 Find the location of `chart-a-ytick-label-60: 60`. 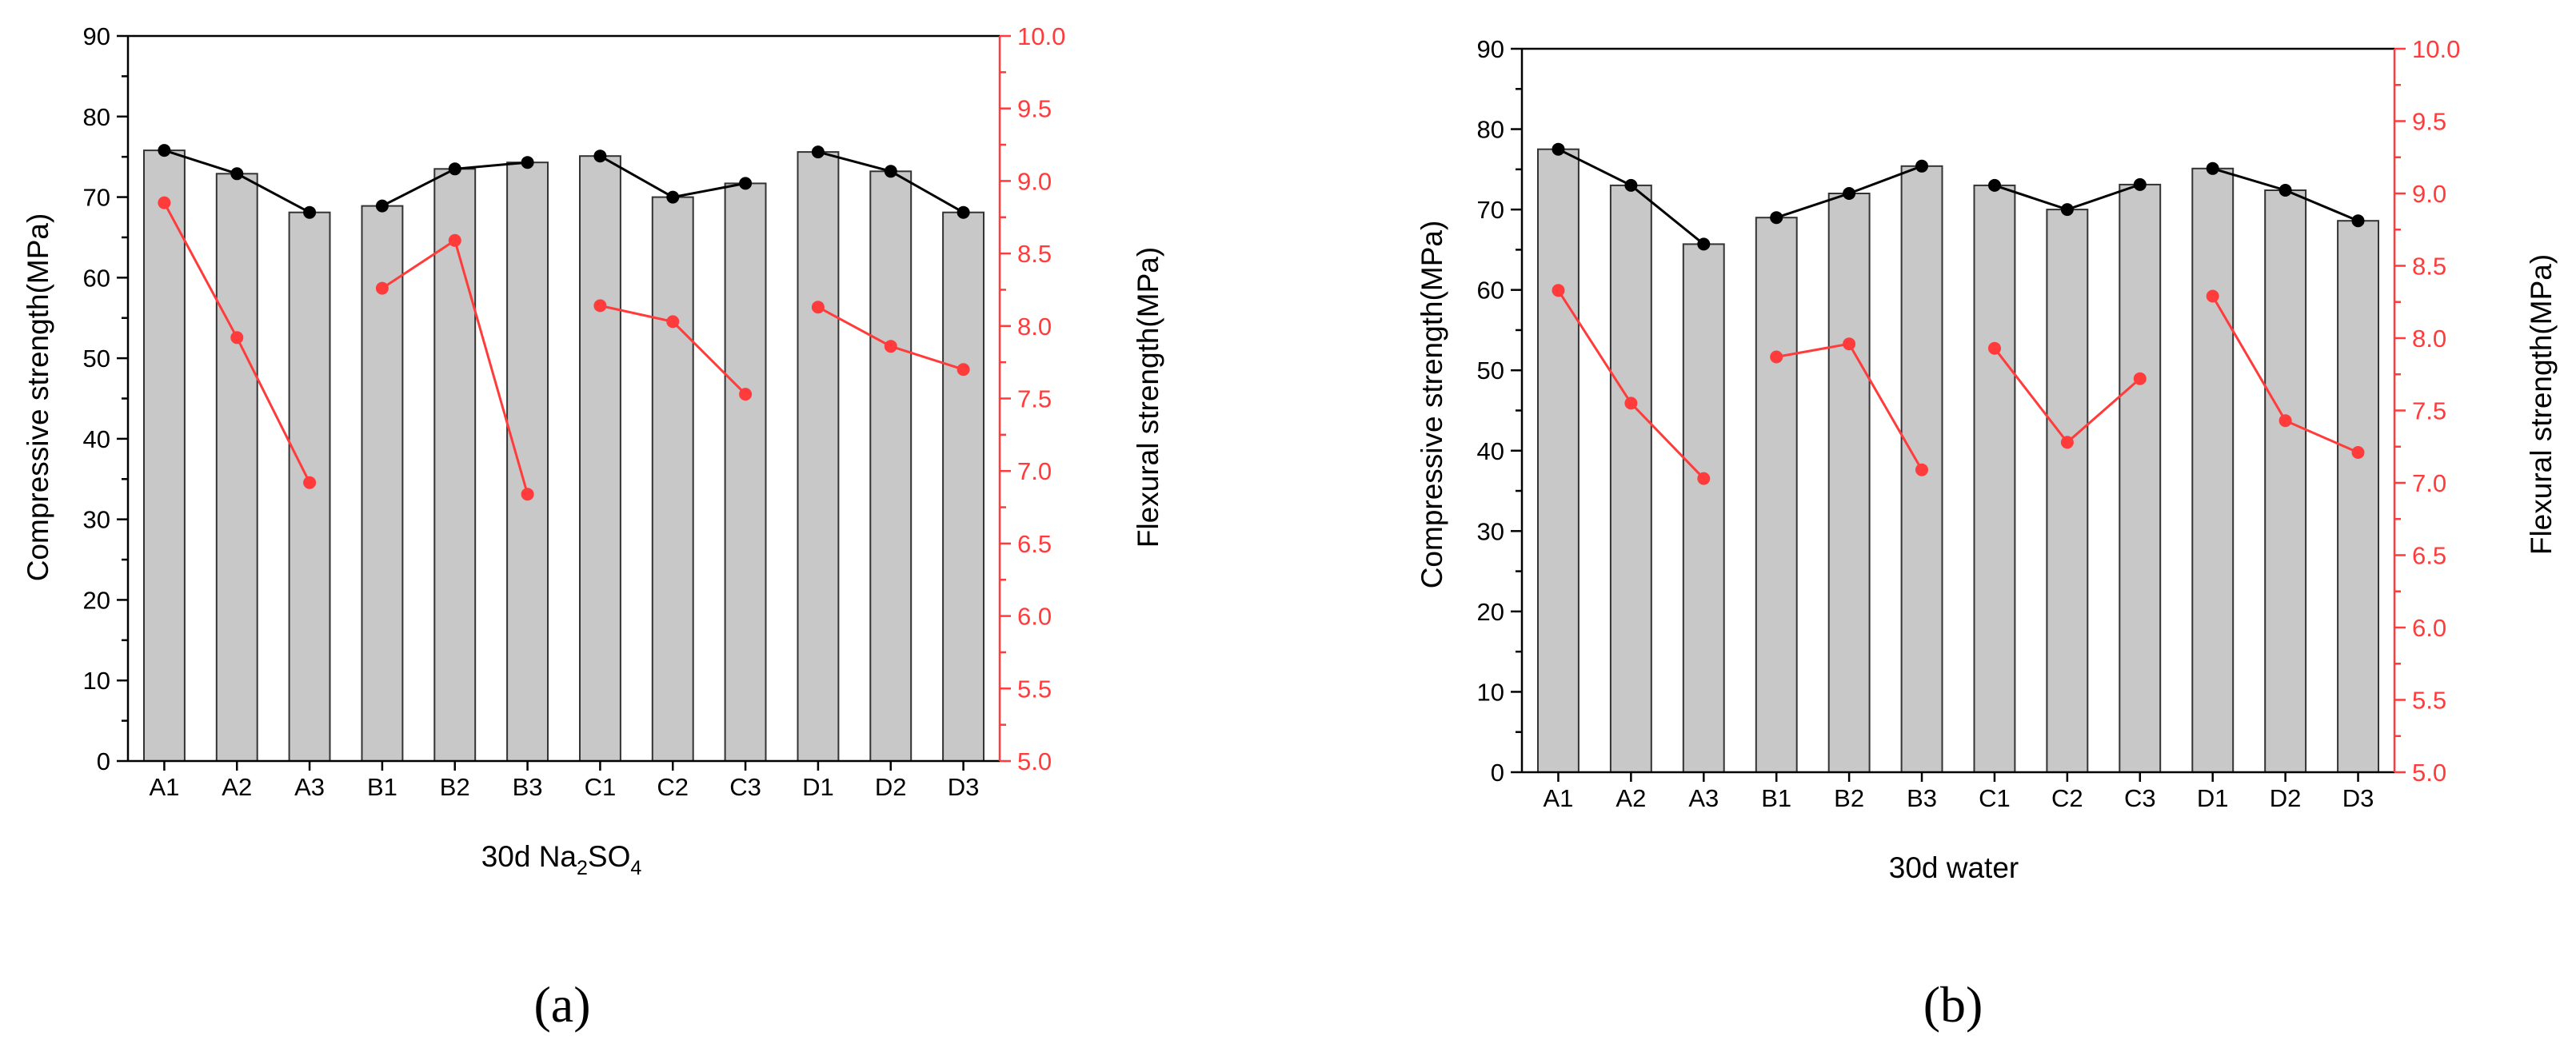

chart-a-ytick-label-60: 60 is located at coordinates (97, 278).